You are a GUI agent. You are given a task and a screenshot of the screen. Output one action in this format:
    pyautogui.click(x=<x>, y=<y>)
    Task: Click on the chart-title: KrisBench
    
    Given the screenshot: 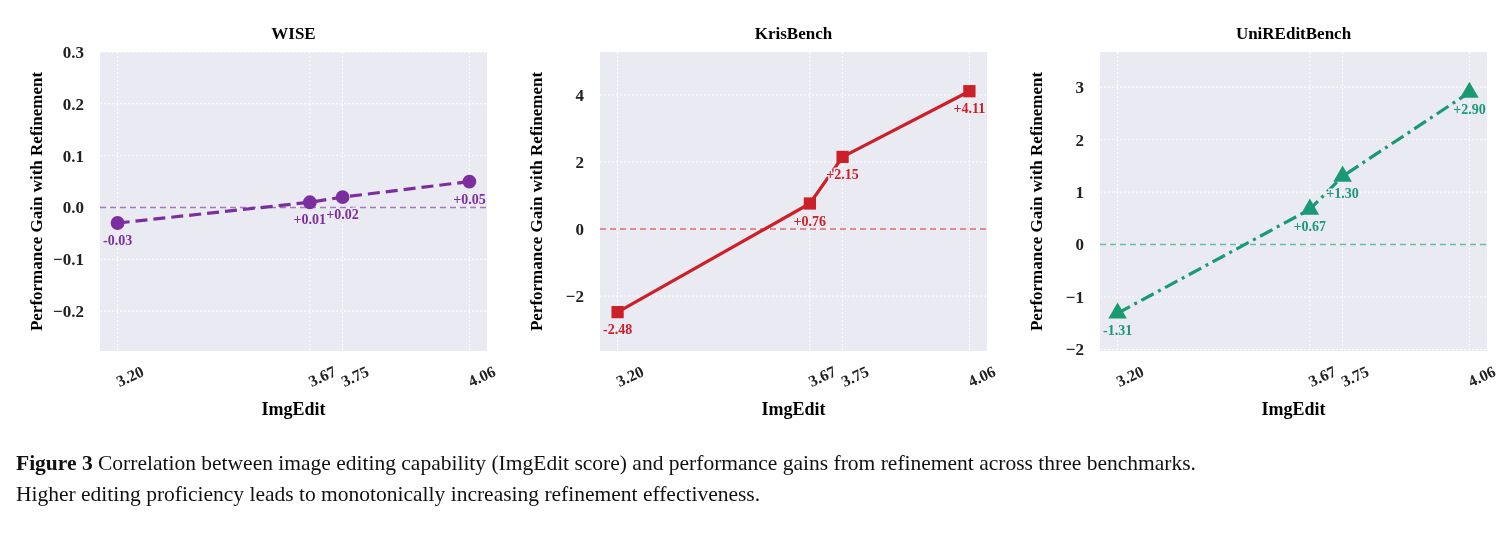 What is the action you would take?
    pyautogui.click(x=793, y=33)
    